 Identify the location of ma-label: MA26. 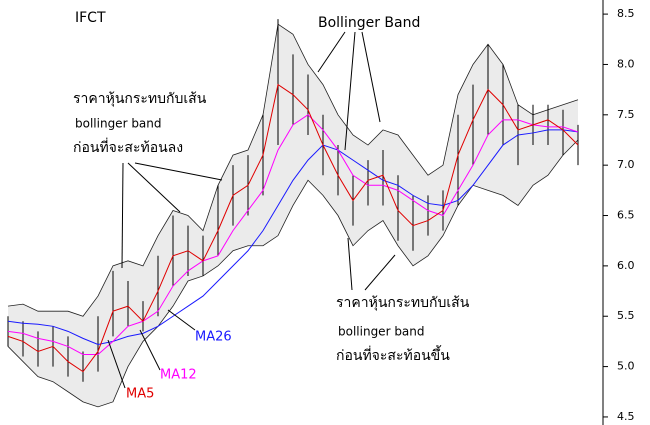
(213, 337).